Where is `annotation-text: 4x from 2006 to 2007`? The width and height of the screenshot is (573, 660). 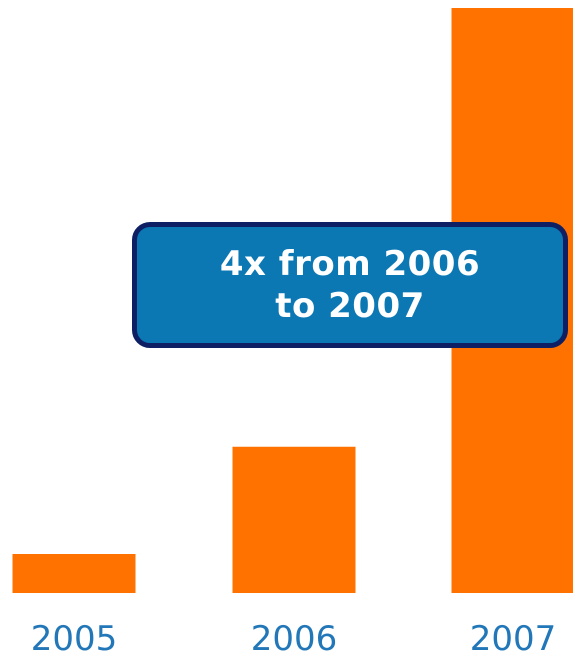 annotation-text: 4x from 2006 to 2007 is located at coordinates (350, 285).